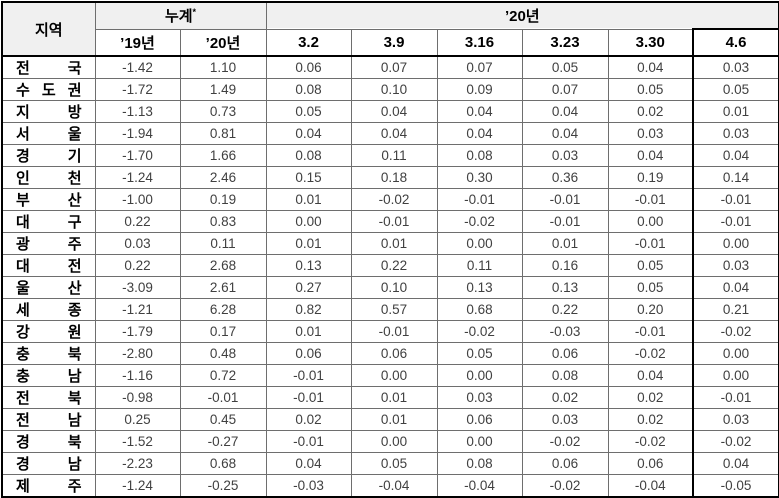 The image size is (779, 498). What do you see at coordinates (137, 111) in the screenshot?
I see `value-cell: -1.13` at bounding box center [137, 111].